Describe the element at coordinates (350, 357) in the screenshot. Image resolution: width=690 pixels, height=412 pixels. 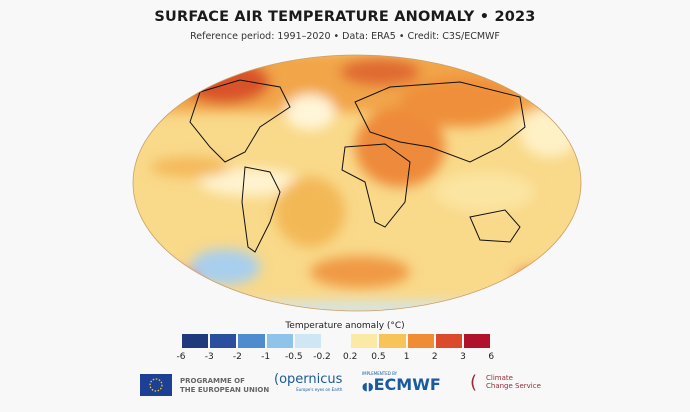
I see `colorbar-tick-label: 0.2` at that location.